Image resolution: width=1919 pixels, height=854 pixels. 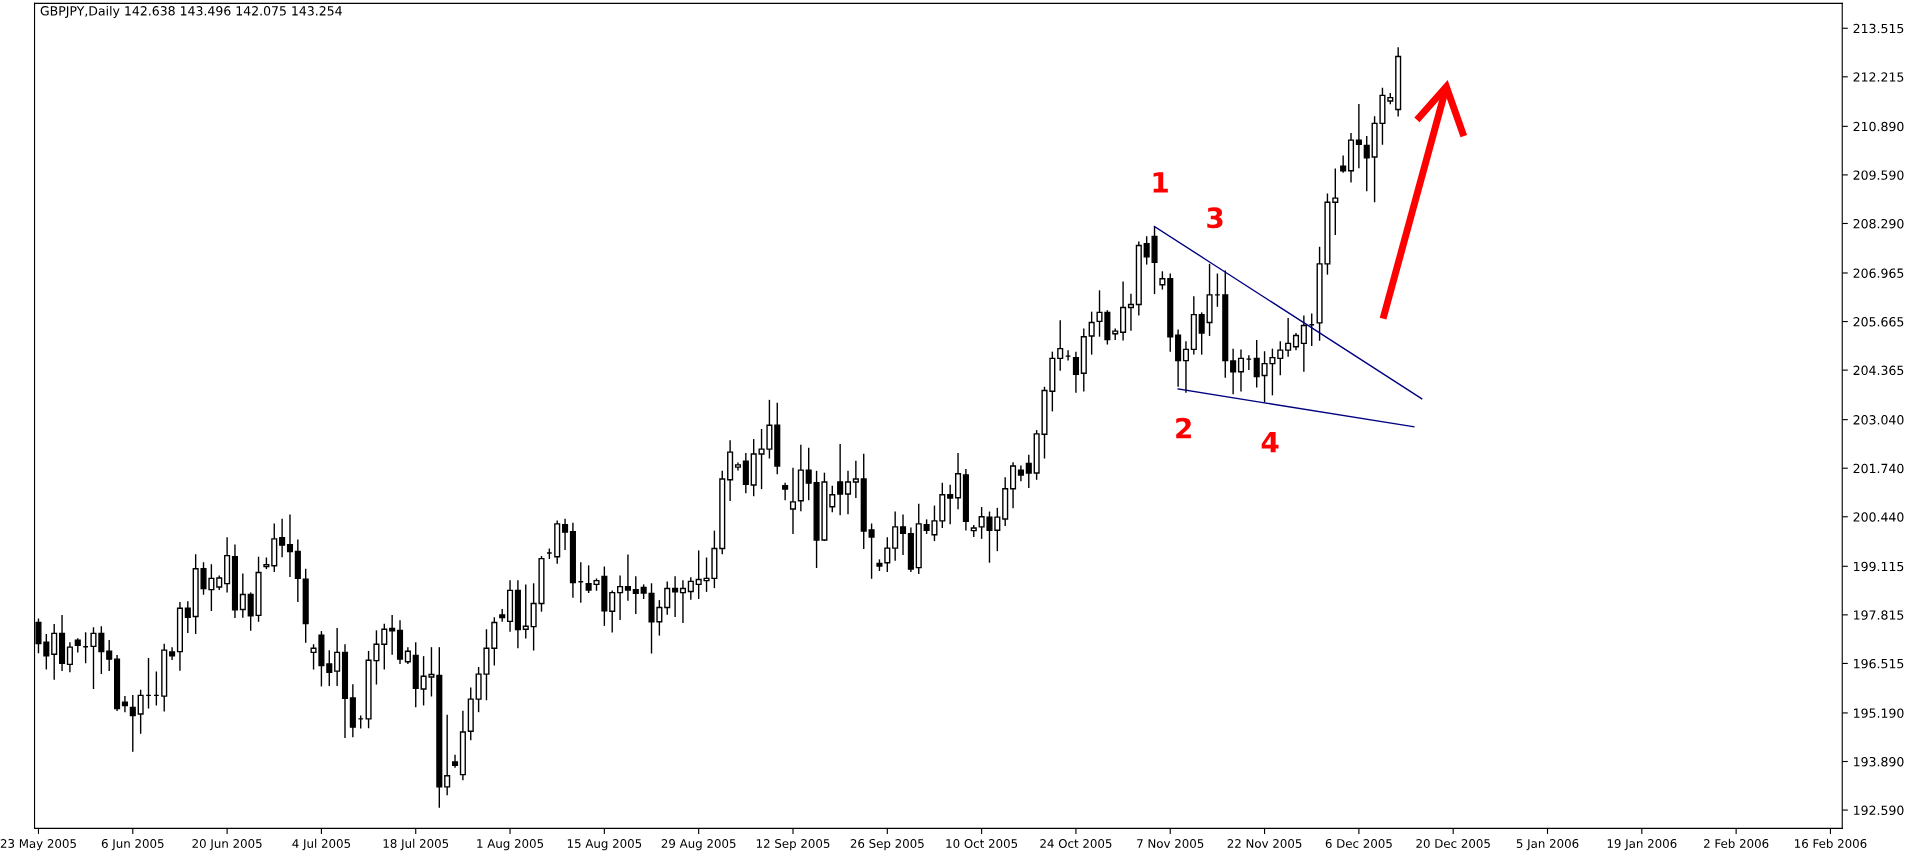 I want to click on x-tick-label: 1 Aug 2005, so click(x=510, y=845).